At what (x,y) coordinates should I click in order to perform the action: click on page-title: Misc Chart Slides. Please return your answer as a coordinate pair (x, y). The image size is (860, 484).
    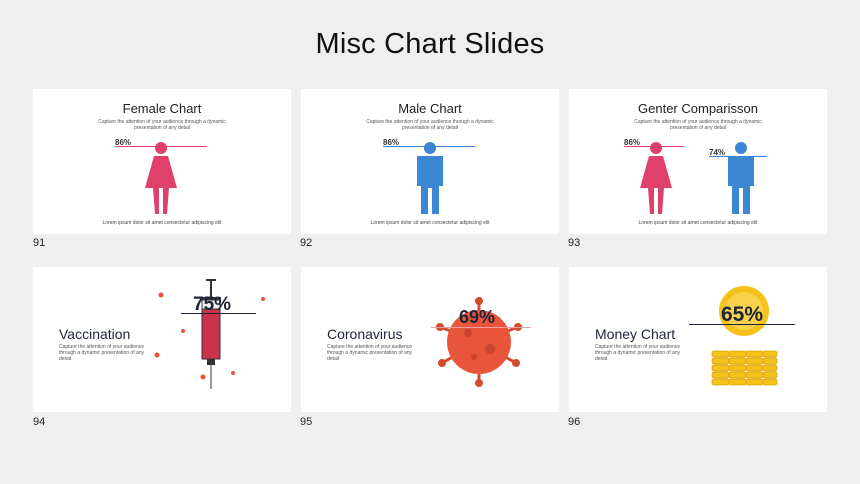
    Looking at the image, I should click on (430, 44).